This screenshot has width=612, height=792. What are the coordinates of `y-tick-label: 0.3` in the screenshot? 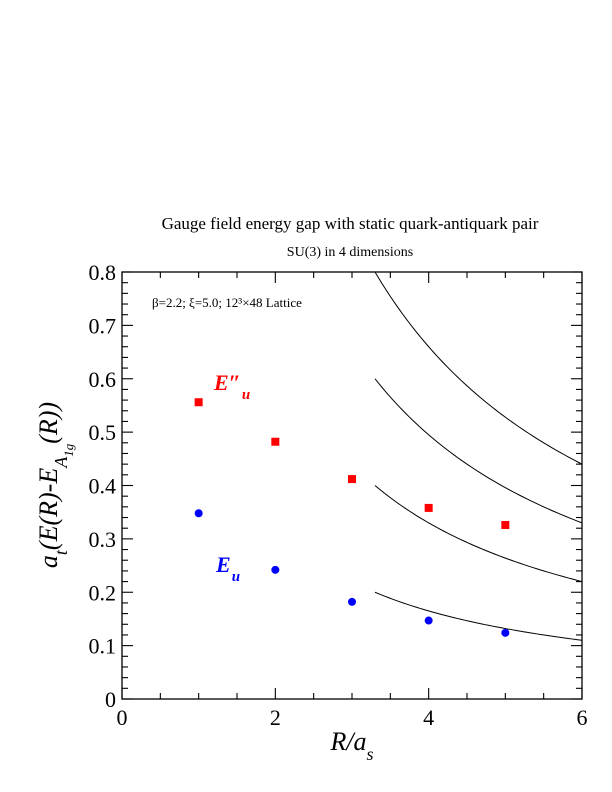 It's located at (103, 539).